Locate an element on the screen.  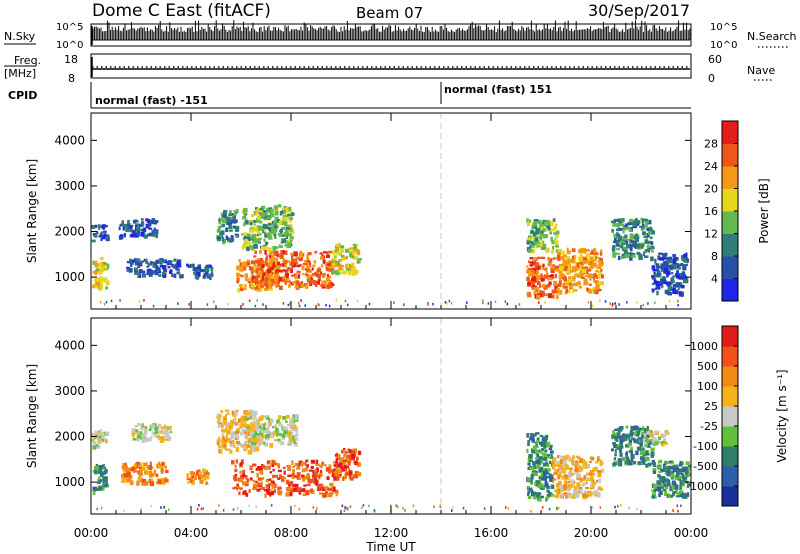
x-tick-label: 00:00 is located at coordinates (91, 533).